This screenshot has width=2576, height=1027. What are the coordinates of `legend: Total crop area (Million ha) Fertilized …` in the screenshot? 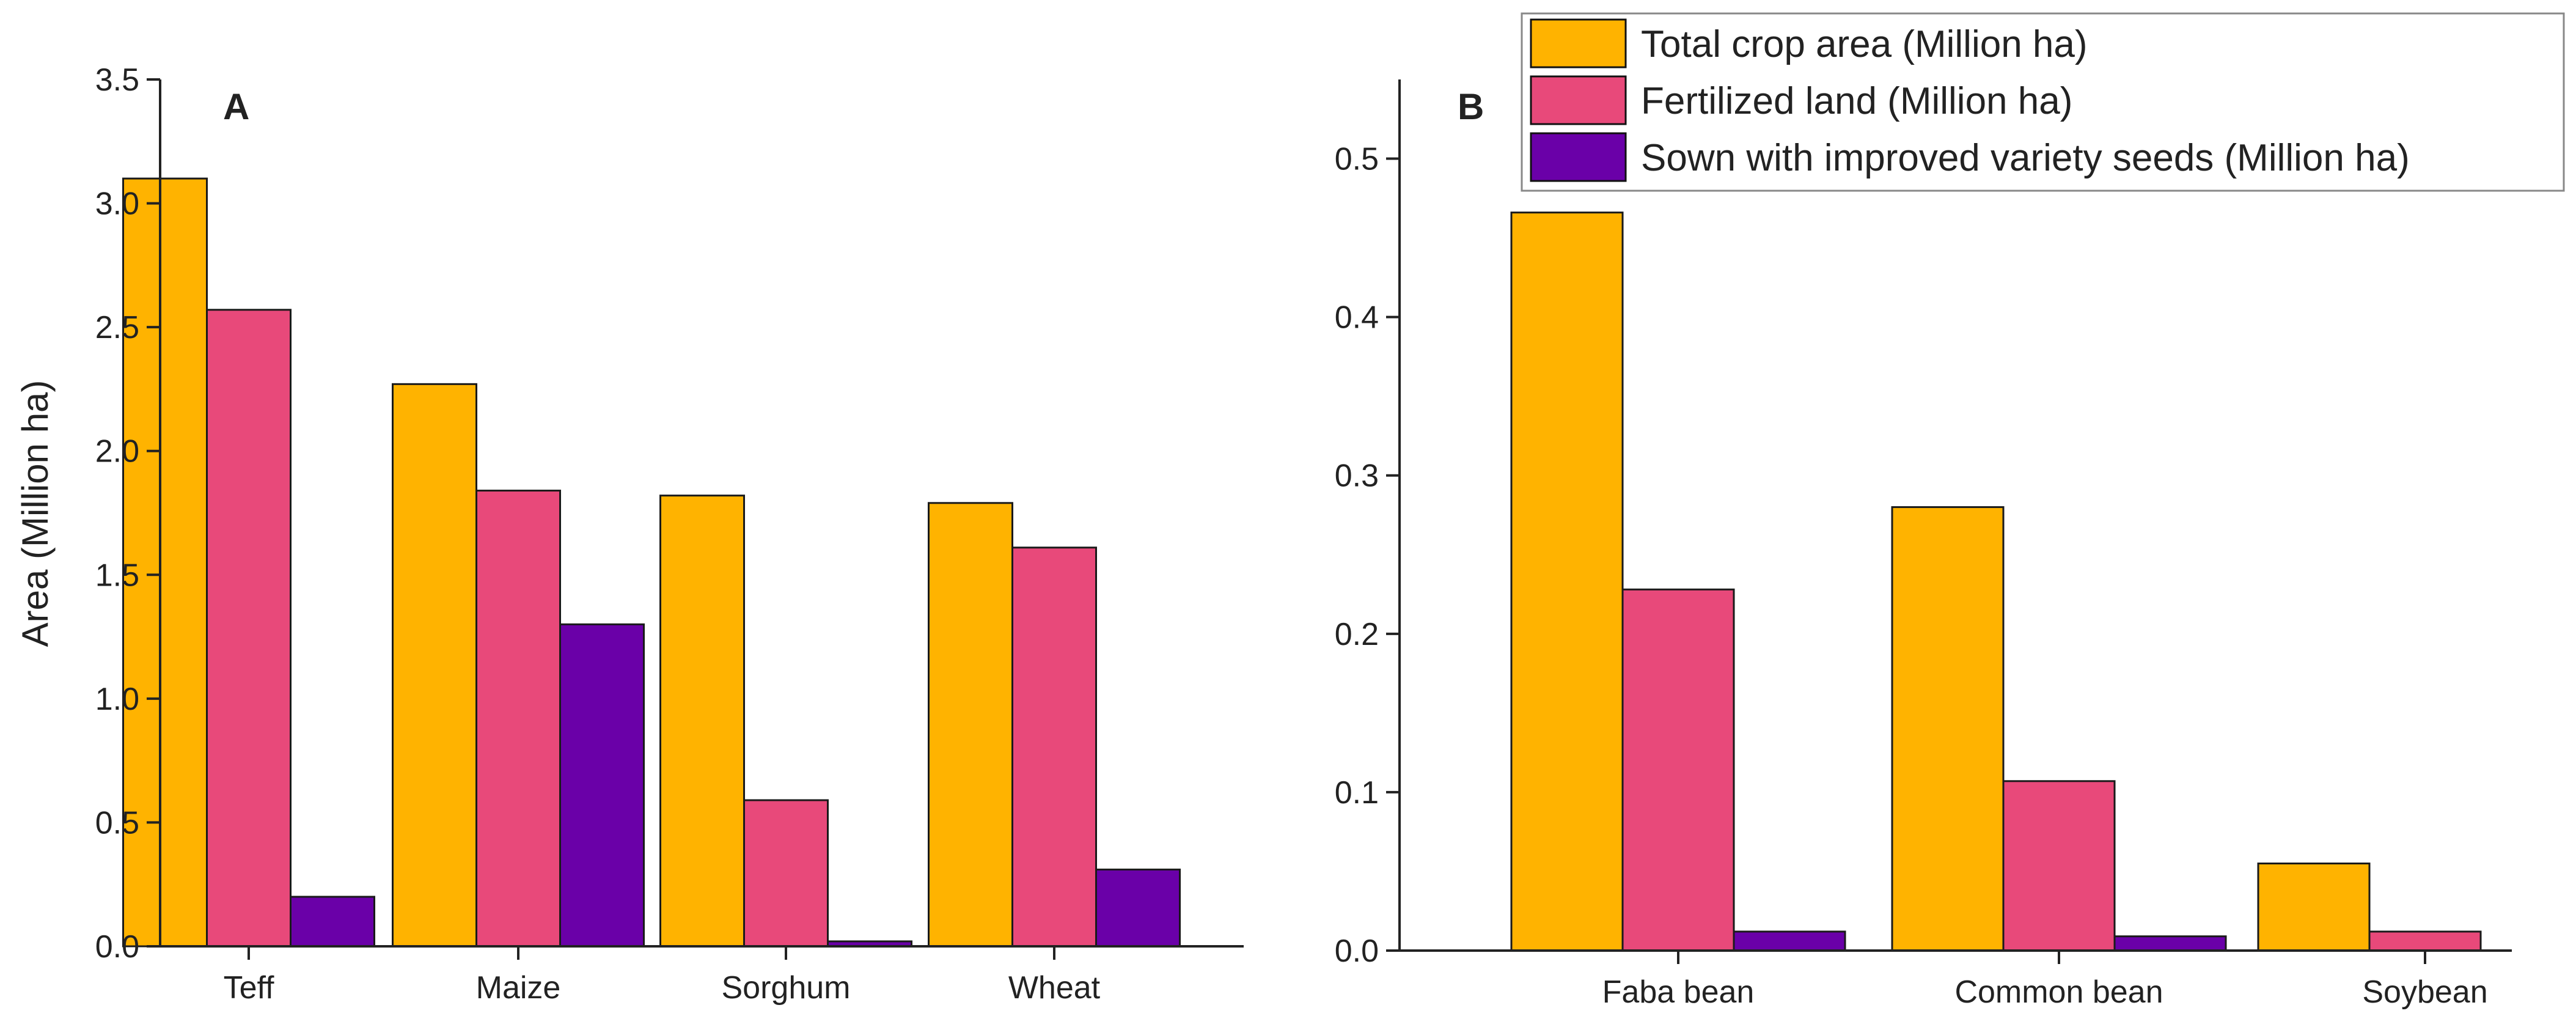 It's located at (2043, 102).